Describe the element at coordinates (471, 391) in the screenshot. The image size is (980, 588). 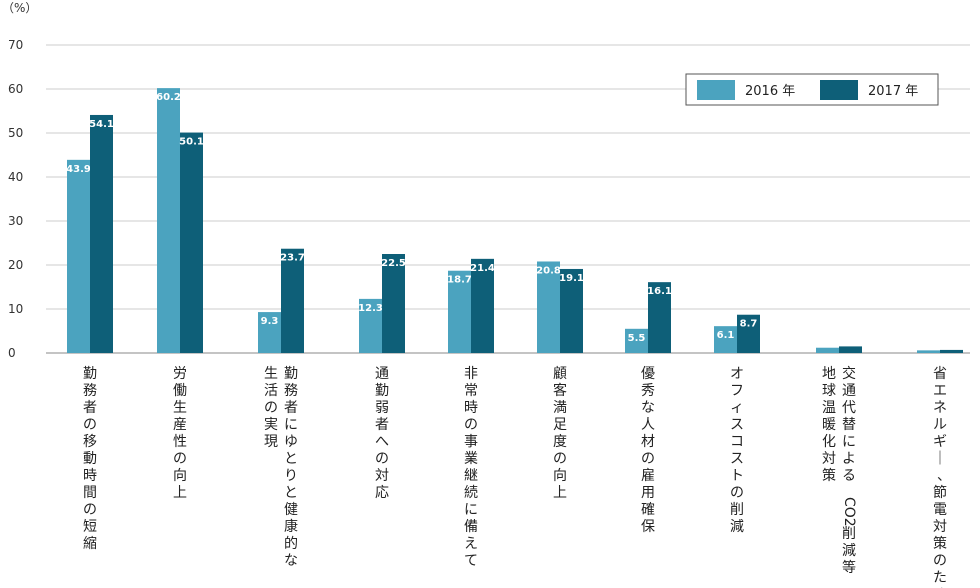
I see `category-label-char: 常` at that location.